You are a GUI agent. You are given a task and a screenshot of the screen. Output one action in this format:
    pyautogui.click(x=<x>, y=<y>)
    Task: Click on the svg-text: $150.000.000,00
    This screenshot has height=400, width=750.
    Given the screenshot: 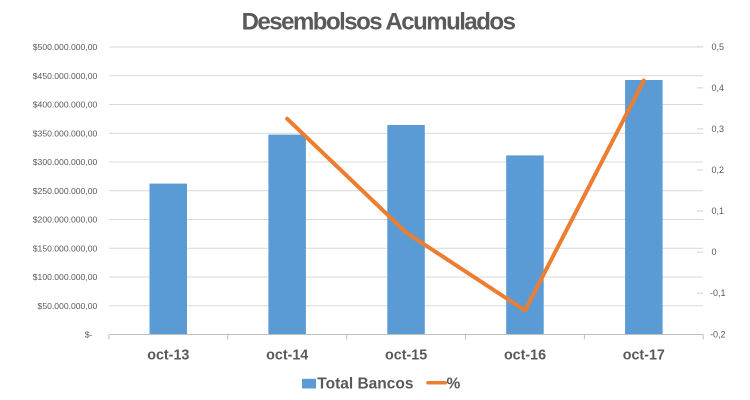 What is the action you would take?
    pyautogui.click(x=65, y=248)
    